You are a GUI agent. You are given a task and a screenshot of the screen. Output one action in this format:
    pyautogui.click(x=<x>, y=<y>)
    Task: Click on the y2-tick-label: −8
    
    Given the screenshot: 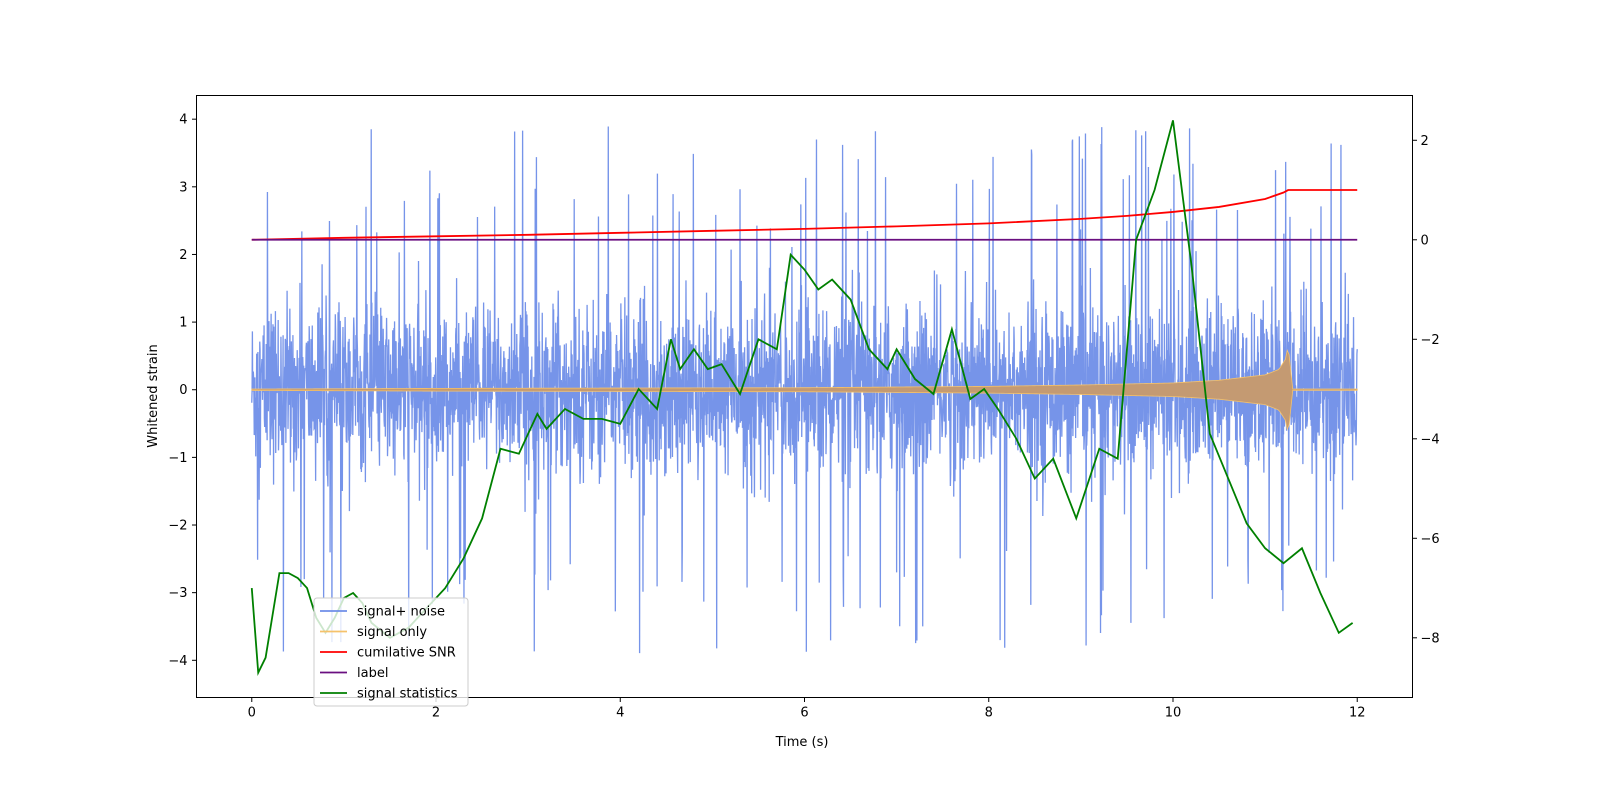 What is the action you would take?
    pyautogui.click(x=1430, y=638)
    